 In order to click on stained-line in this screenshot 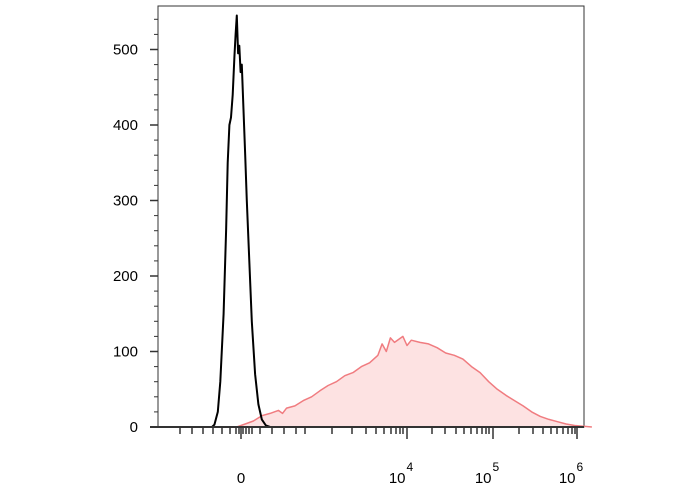, I will do `click(414, 381)`.